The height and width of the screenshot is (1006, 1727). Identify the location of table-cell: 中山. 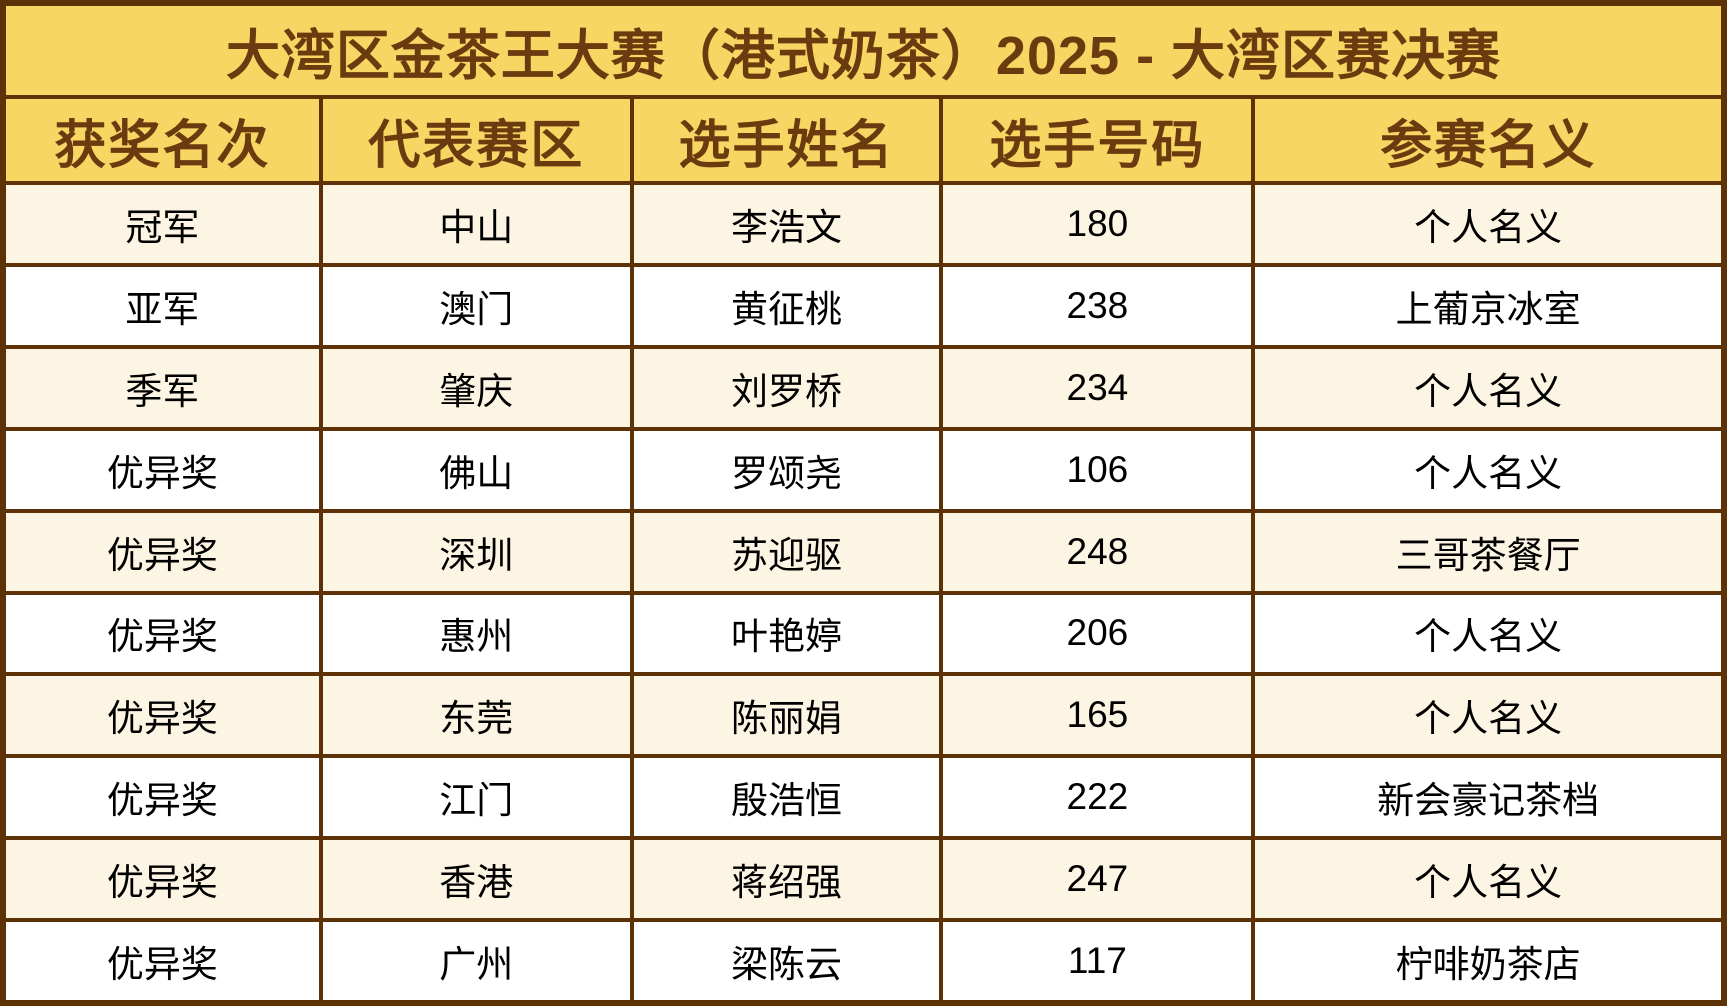
(474, 224).